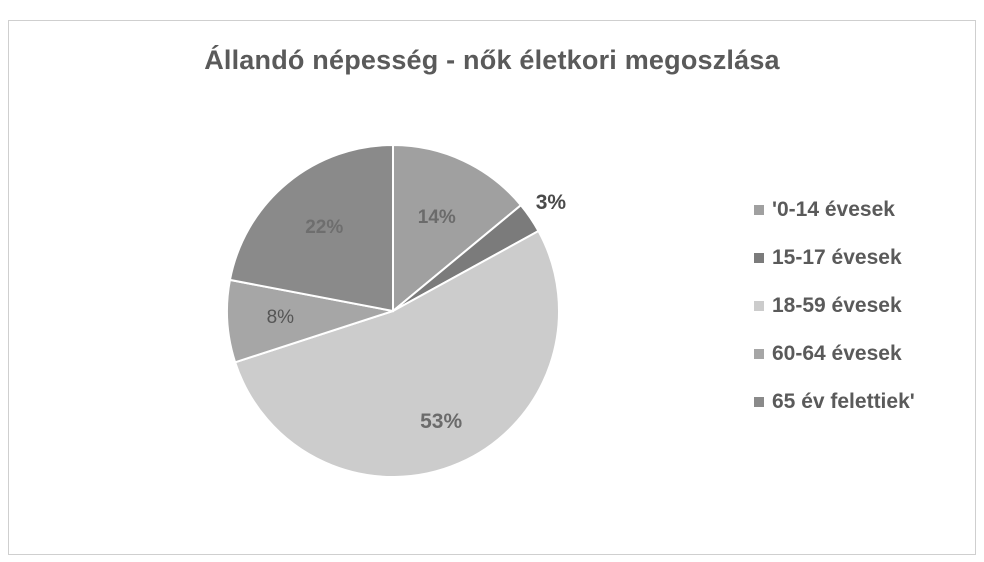  What do you see at coordinates (837, 353) in the screenshot?
I see `legend-label: 60-64 évesek` at bounding box center [837, 353].